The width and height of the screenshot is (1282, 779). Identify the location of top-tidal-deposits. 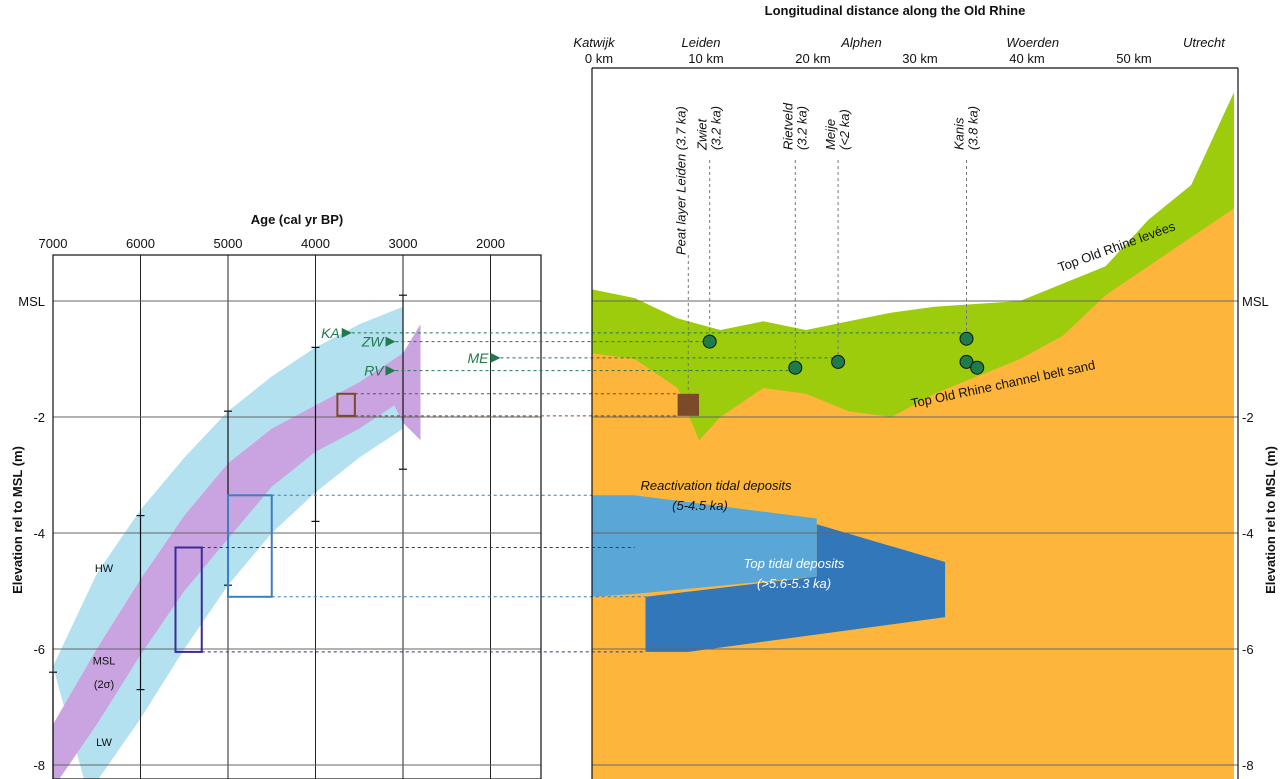
(795, 588).